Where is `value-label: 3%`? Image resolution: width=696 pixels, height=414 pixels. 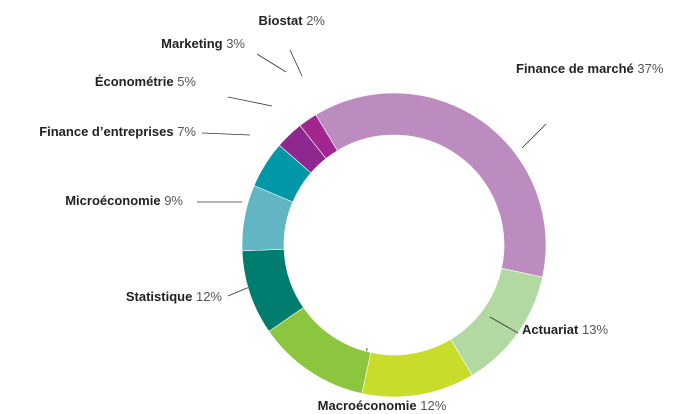
value-label: 3% is located at coordinates (235, 43).